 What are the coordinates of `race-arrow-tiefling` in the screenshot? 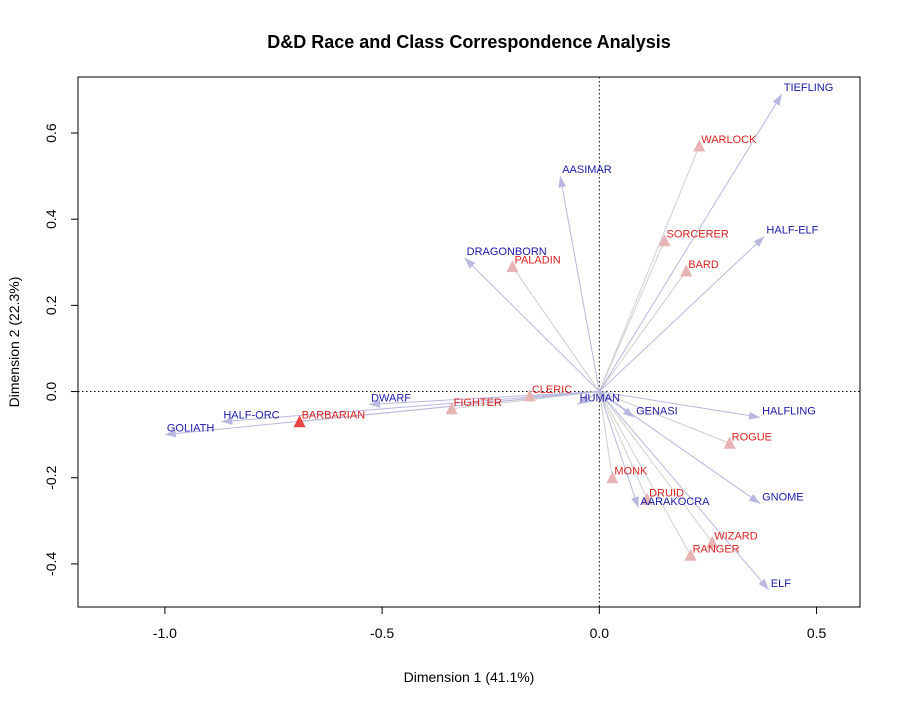 It's located at (690, 242).